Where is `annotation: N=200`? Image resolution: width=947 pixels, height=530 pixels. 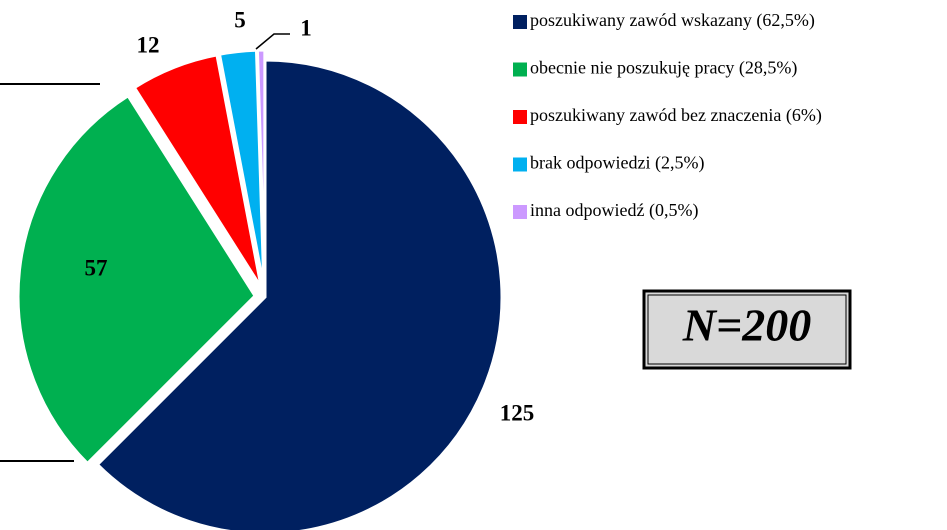 annotation: N=200 is located at coordinates (746, 325).